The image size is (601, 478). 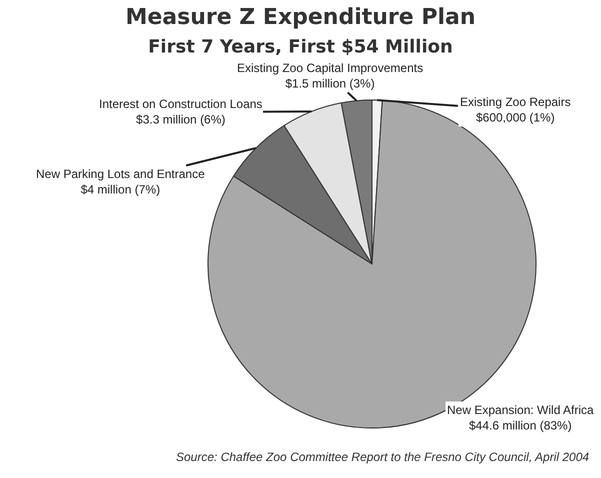 What do you see at coordinates (120, 189) in the screenshot?
I see `data-label: $4 million (7%)` at bounding box center [120, 189].